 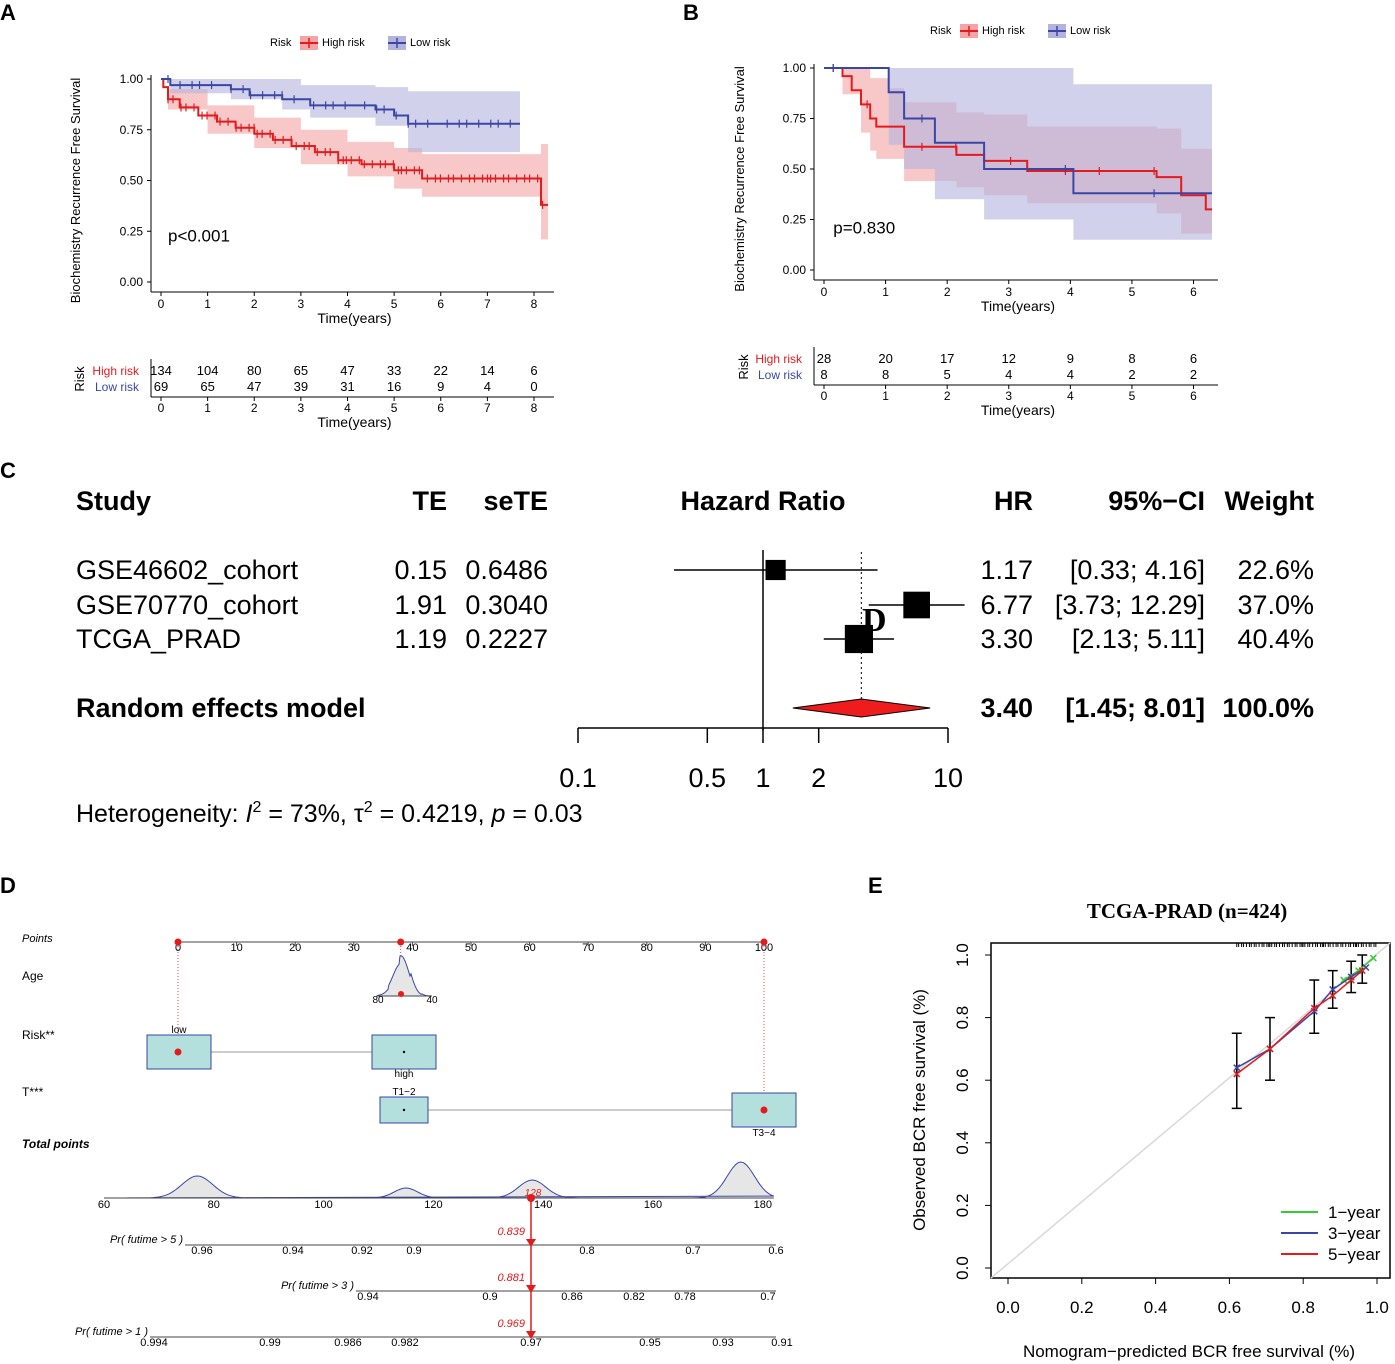 I want to click on prob-tick-label: 0.82, so click(x=633, y=1297).